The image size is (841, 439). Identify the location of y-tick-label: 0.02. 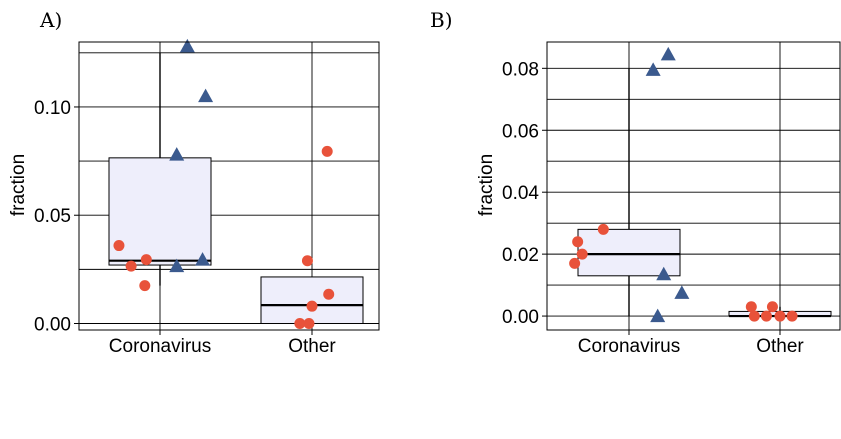
(520, 255).